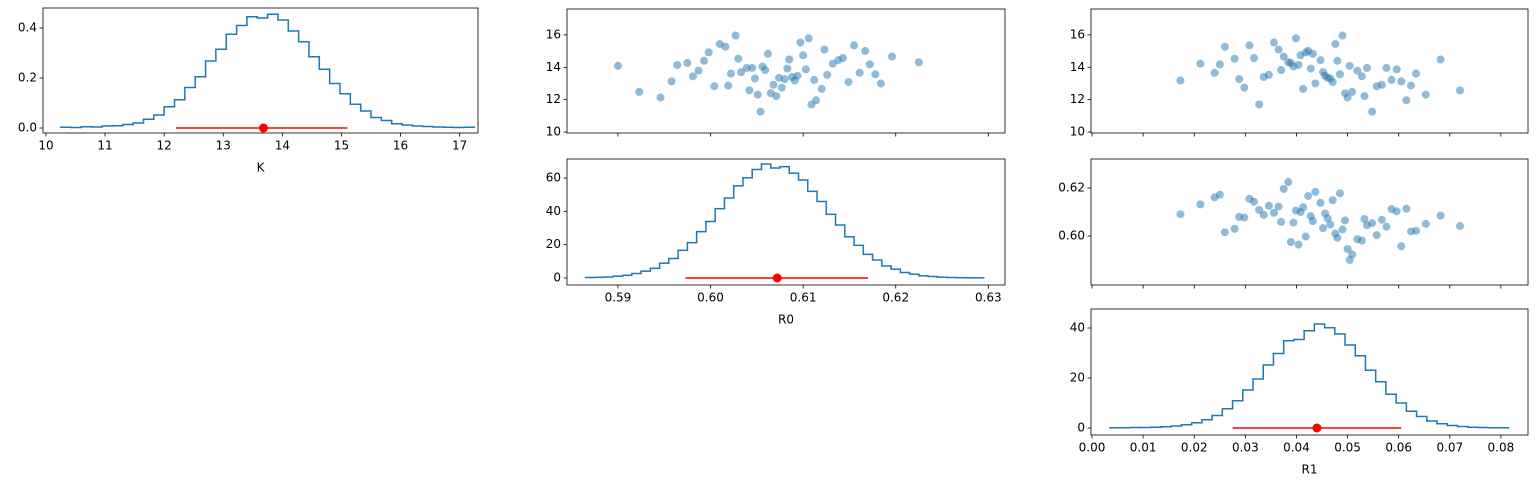 Image resolution: width=1539 pixels, height=487 pixels. I want to click on x-tick-label: 0.63, so click(988, 298).